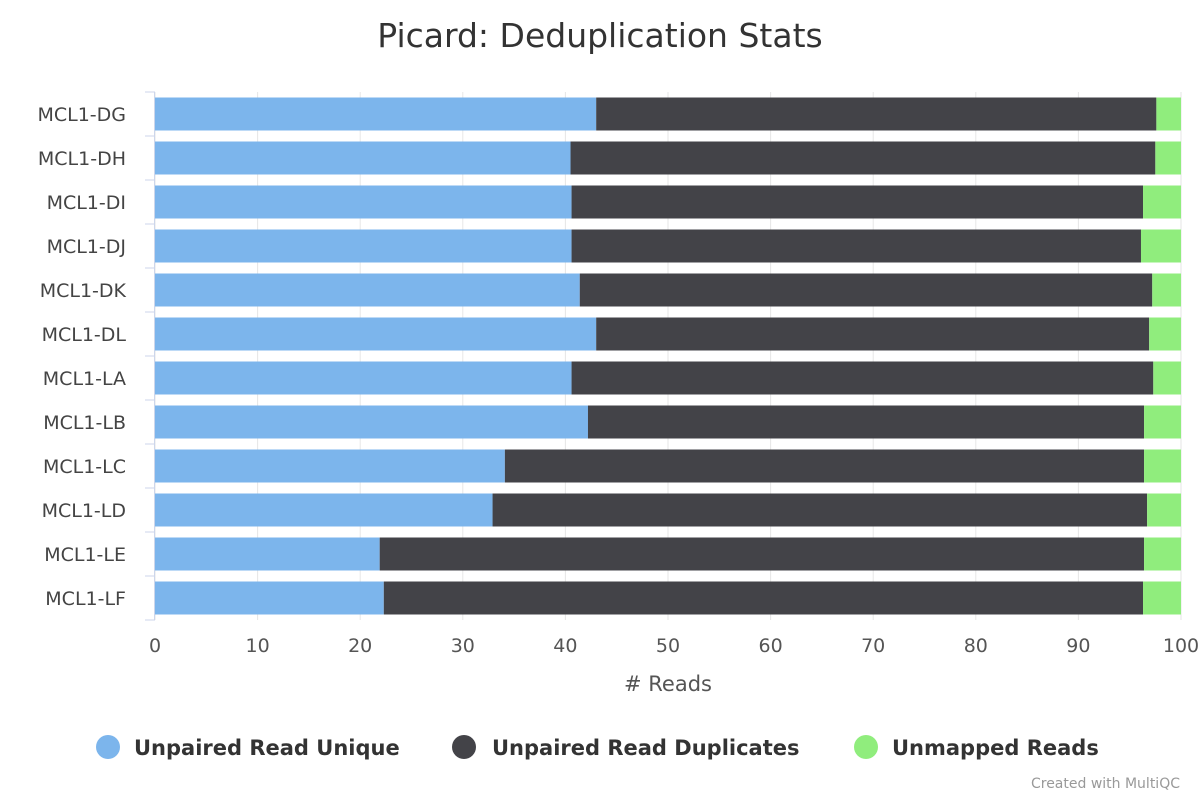  I want to click on x-tick-label: 10, so click(258, 646).